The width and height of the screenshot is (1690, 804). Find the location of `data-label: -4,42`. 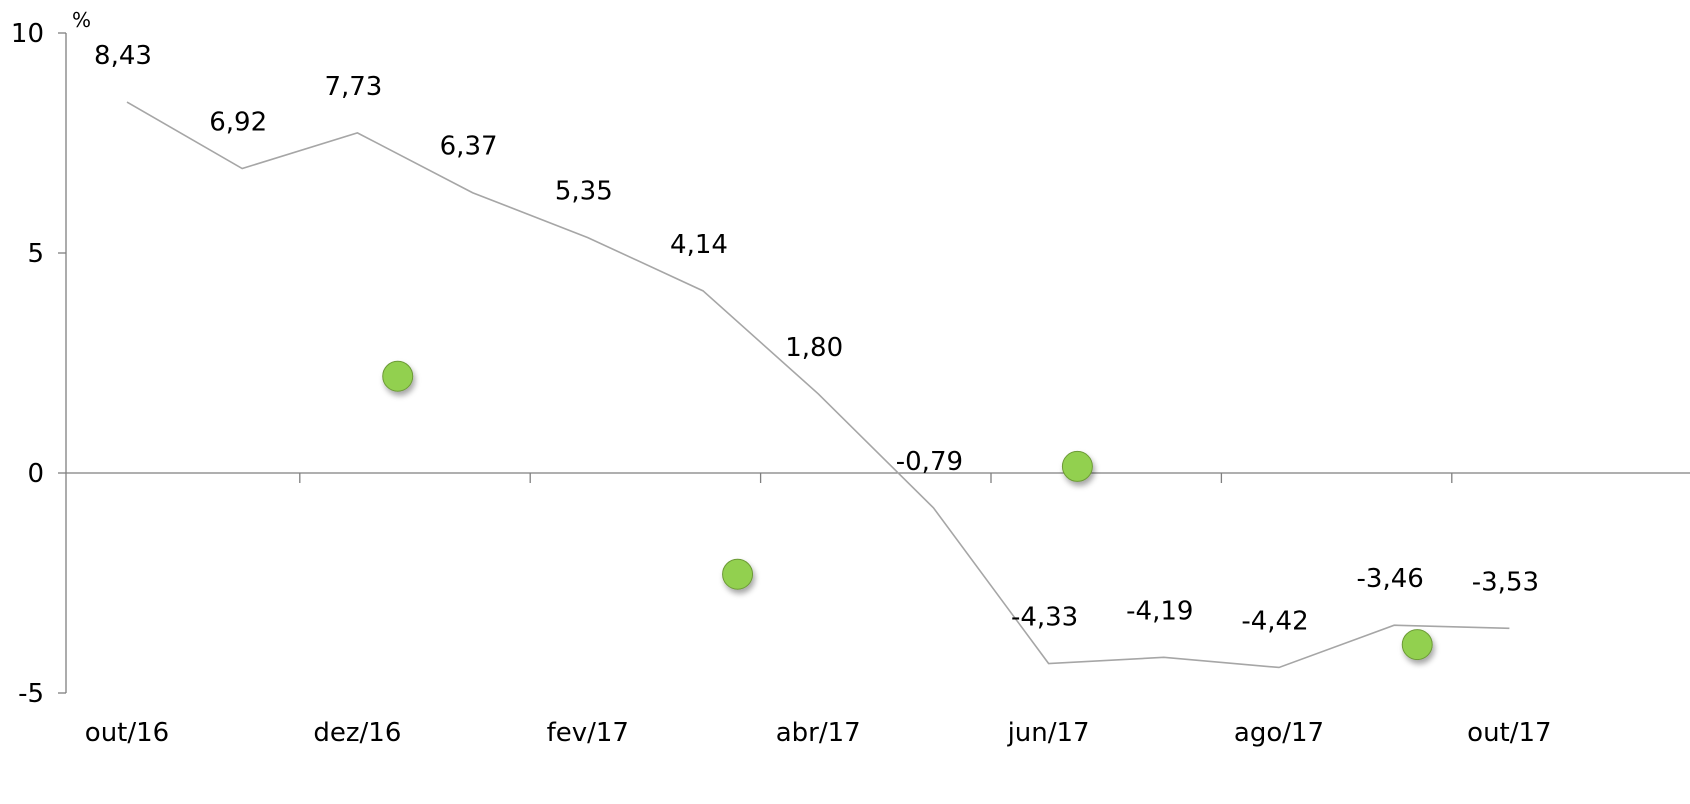

data-label: -4,42 is located at coordinates (1274, 621).